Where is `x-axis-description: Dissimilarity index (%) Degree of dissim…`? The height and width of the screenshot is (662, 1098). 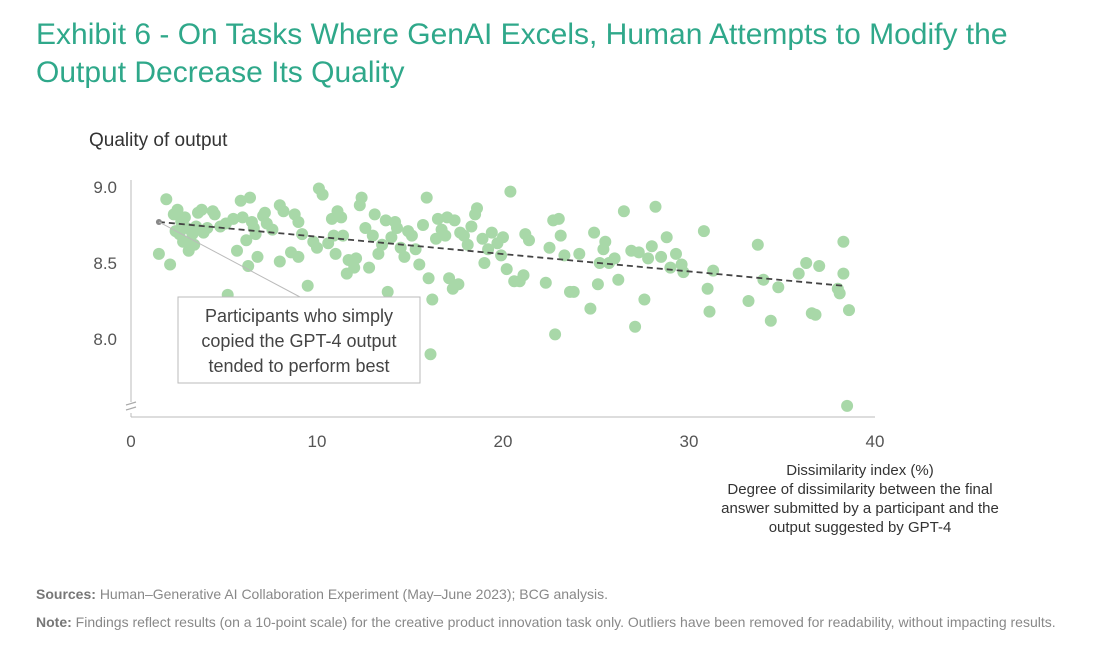 x-axis-description: Dissimilarity index (%) Degree of dissim… is located at coordinates (860, 499).